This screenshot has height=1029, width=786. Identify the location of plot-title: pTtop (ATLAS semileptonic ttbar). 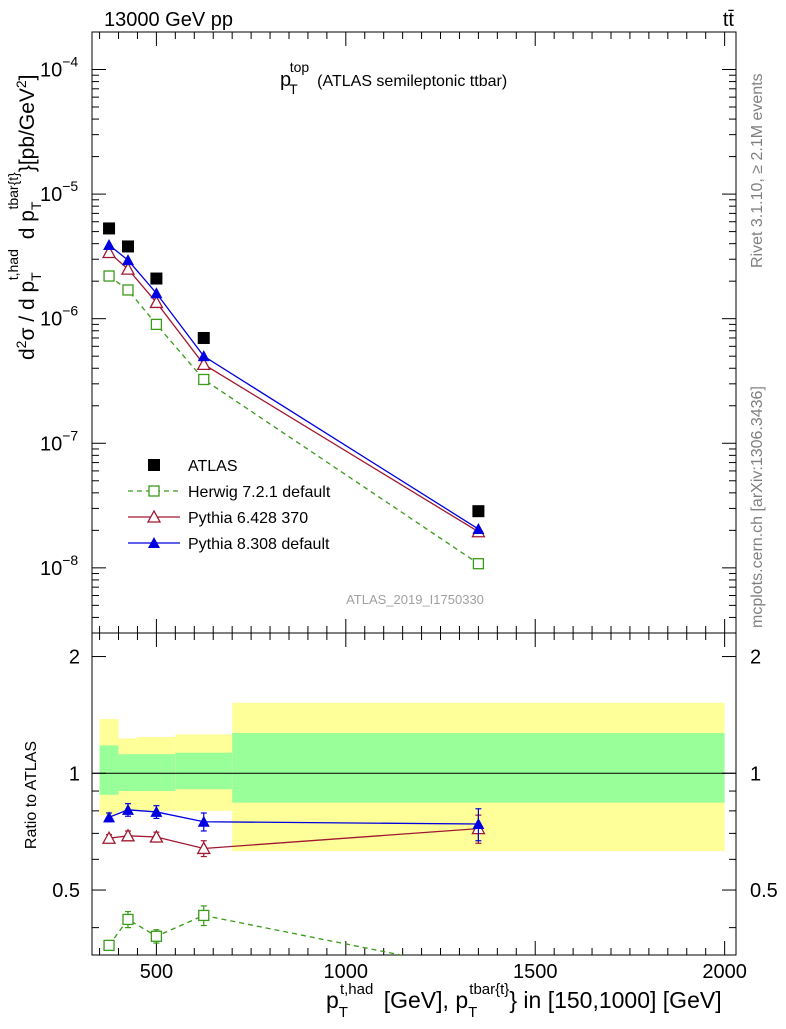
(393, 78).